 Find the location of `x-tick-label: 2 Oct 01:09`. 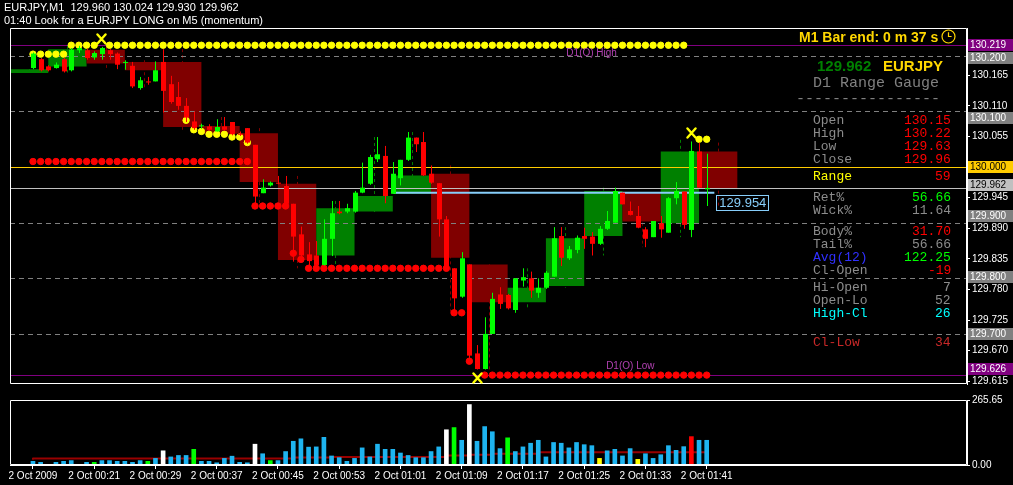

x-tick-label: 2 Oct 01:09 is located at coordinates (461, 475).